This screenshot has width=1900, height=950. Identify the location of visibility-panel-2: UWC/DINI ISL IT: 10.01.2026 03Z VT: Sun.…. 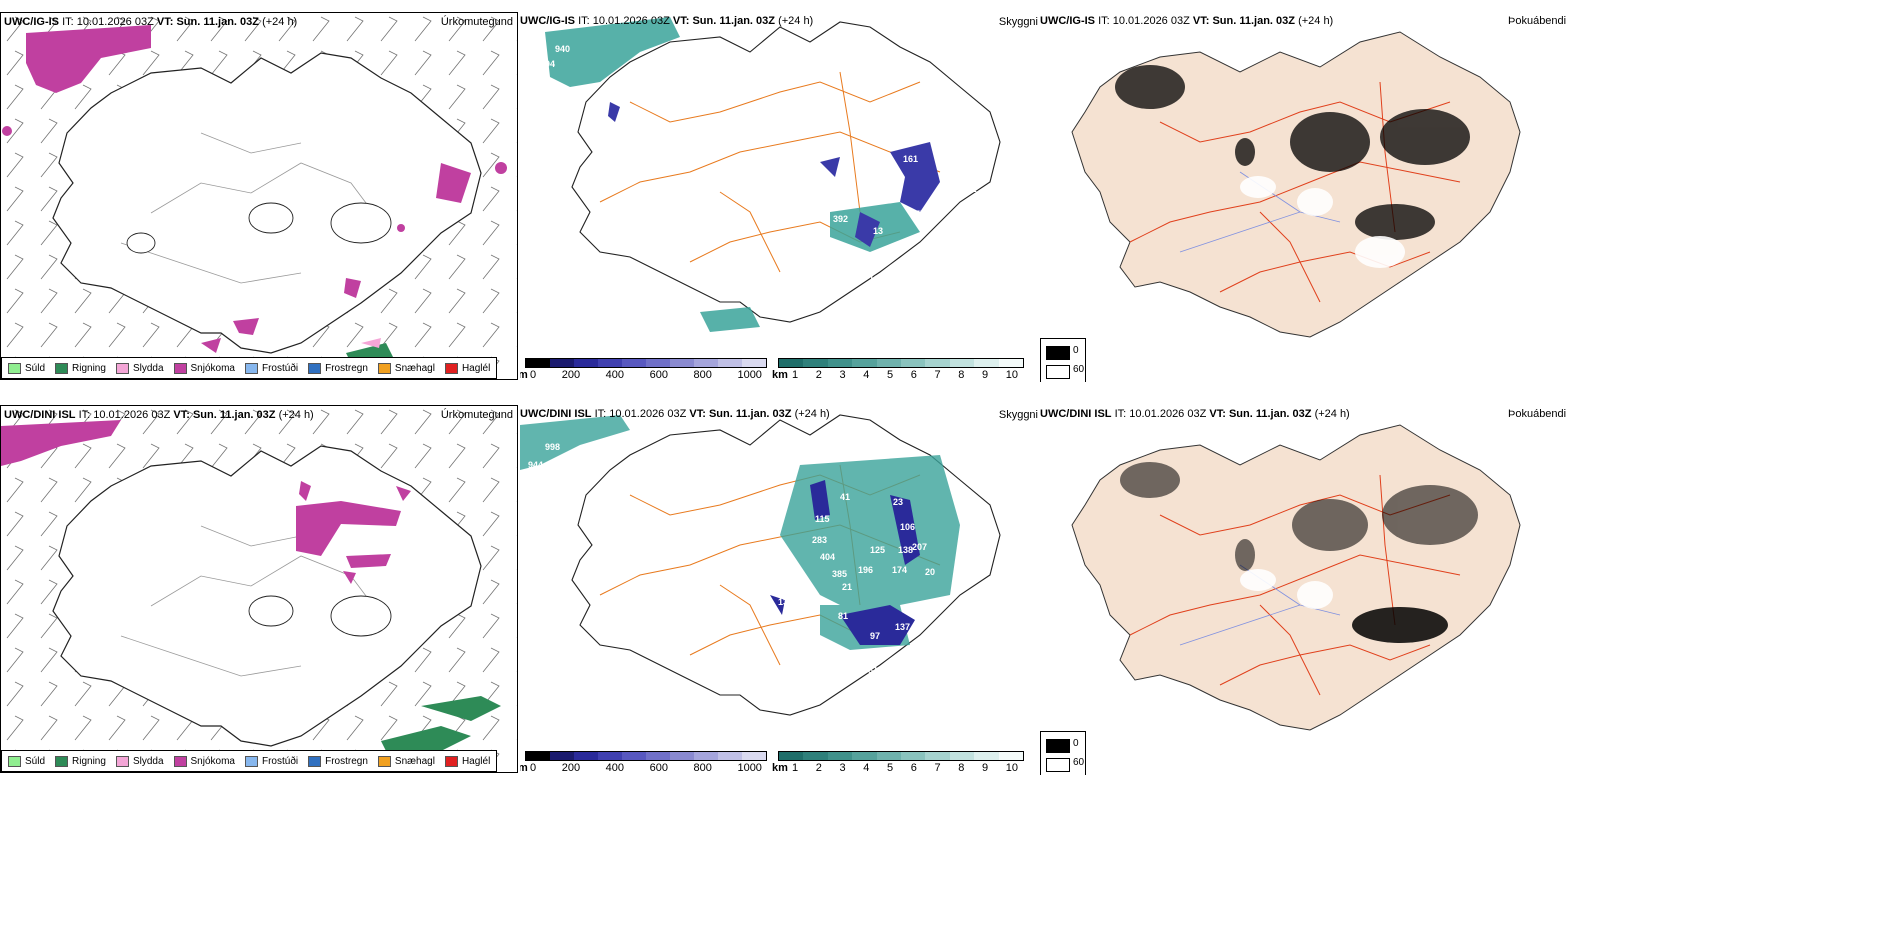
(780, 590).